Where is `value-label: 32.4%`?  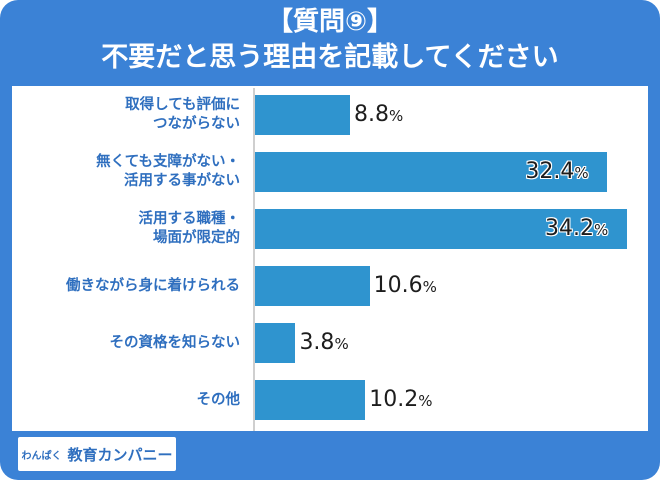
value-label: 32.4% is located at coordinates (556, 172).